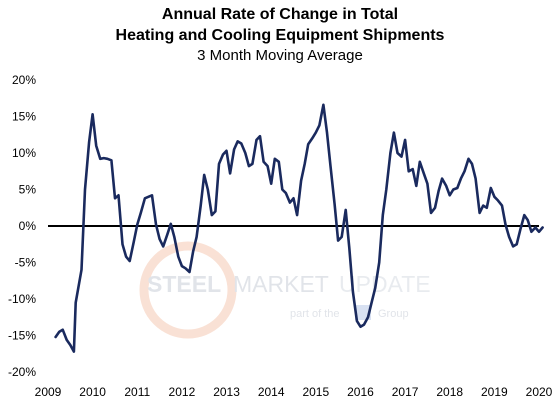 This screenshot has height=405, width=560. What do you see at coordinates (24, 117) in the screenshot?
I see `y-tick-label: 15%` at bounding box center [24, 117].